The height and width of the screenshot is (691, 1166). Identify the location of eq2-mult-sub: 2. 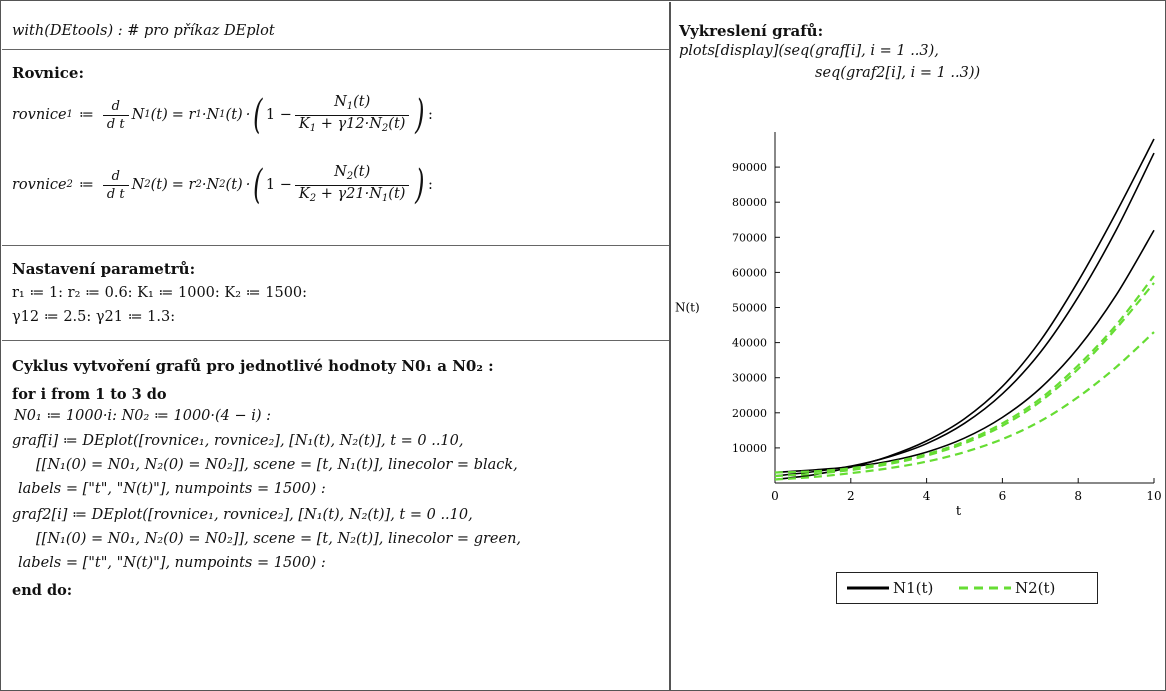
(222, 184).